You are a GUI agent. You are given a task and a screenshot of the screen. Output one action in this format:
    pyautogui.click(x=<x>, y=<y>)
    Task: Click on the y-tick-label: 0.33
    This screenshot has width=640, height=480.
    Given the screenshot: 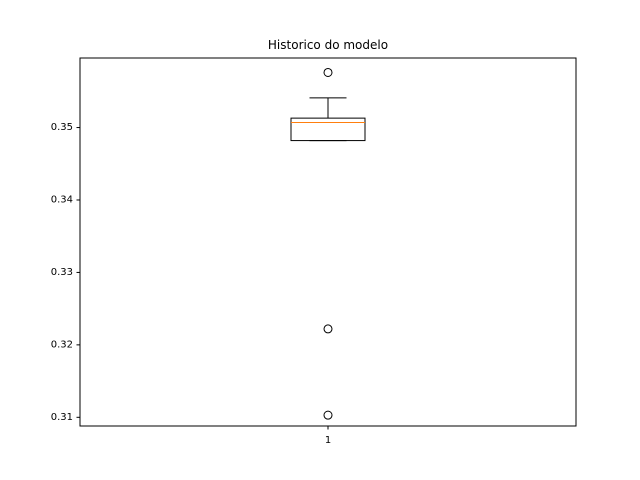 What is the action you would take?
    pyautogui.click(x=62, y=272)
    